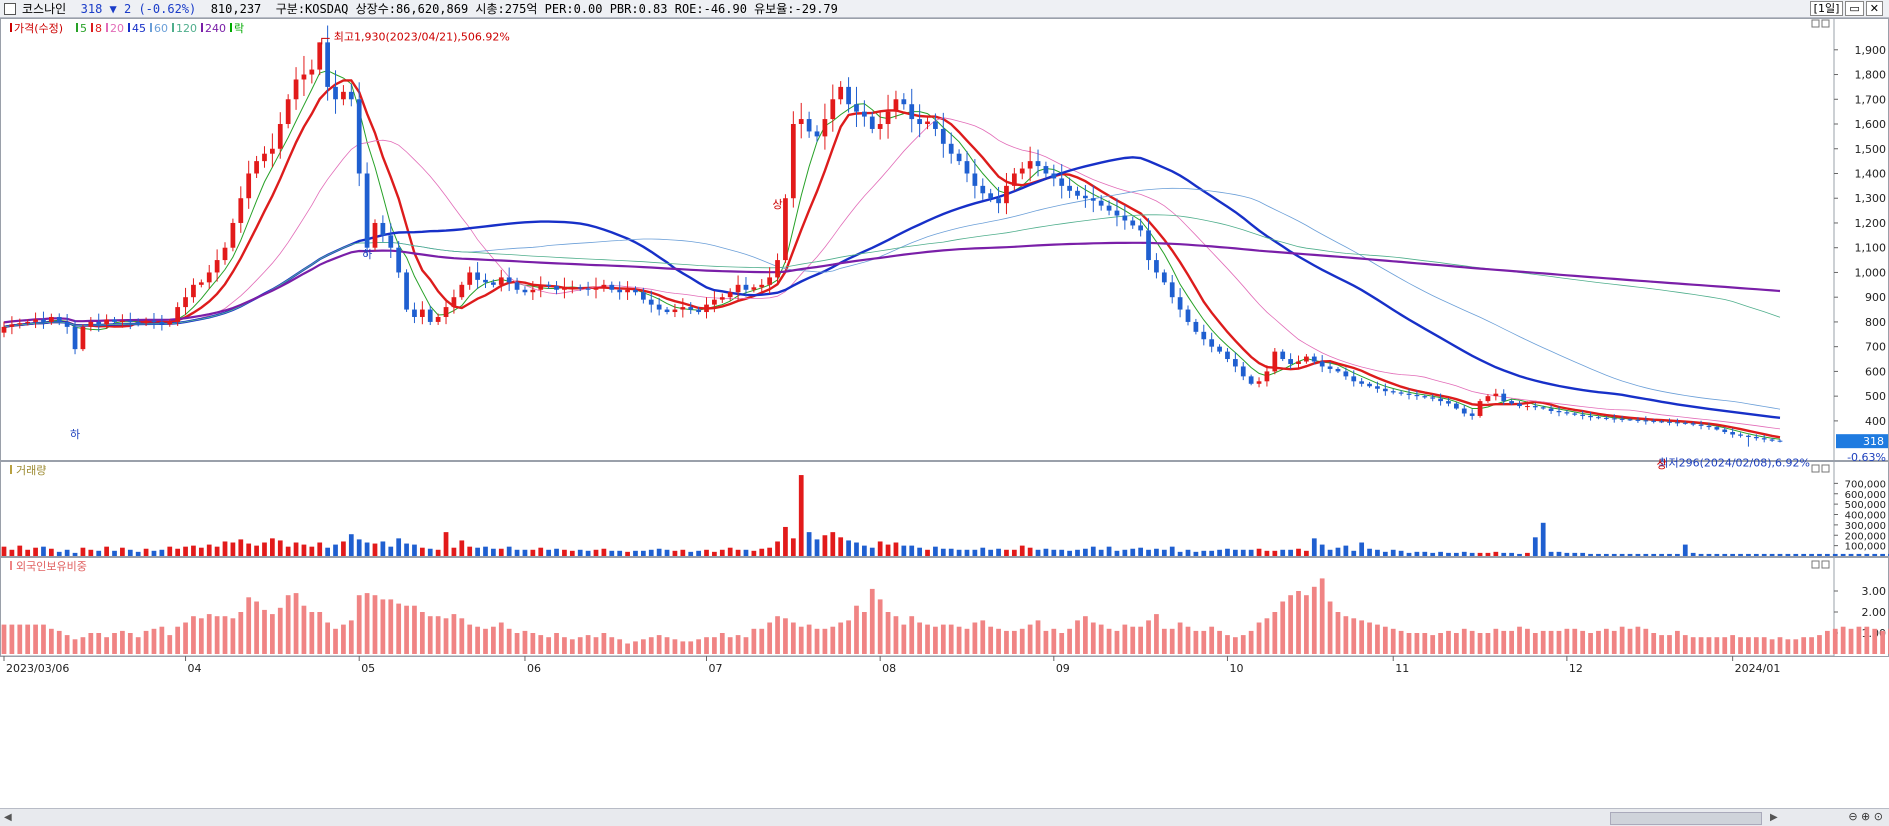  I want to click on maximize-icon: ▭, so click(1854, 8).